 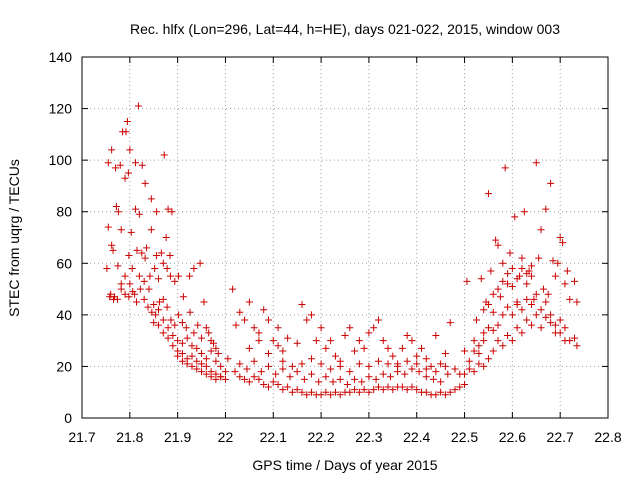 What do you see at coordinates (64, 212) in the screenshot?
I see `y-tick-label: 80` at bounding box center [64, 212].